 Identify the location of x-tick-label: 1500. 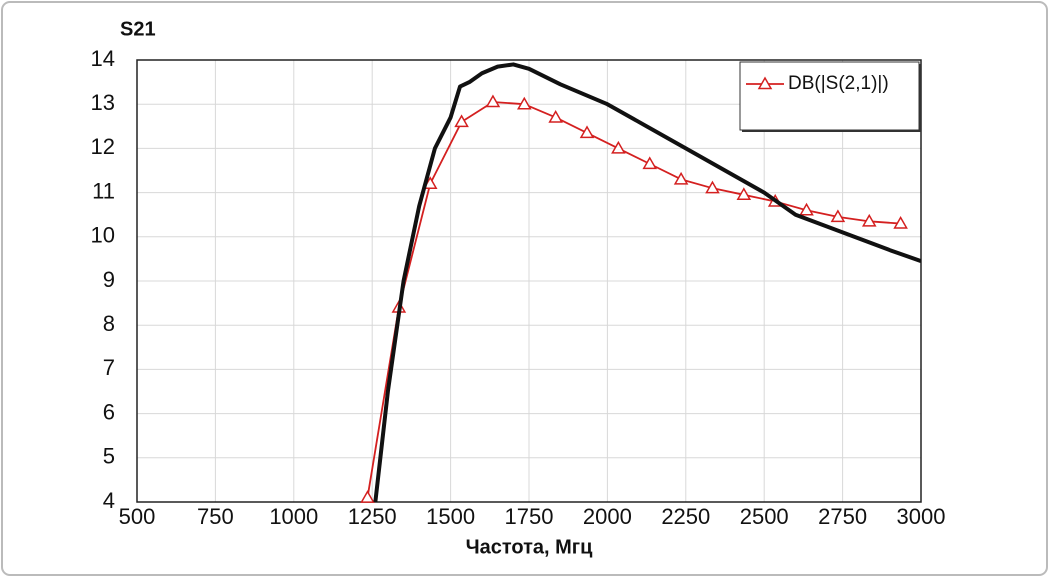
(450, 516).